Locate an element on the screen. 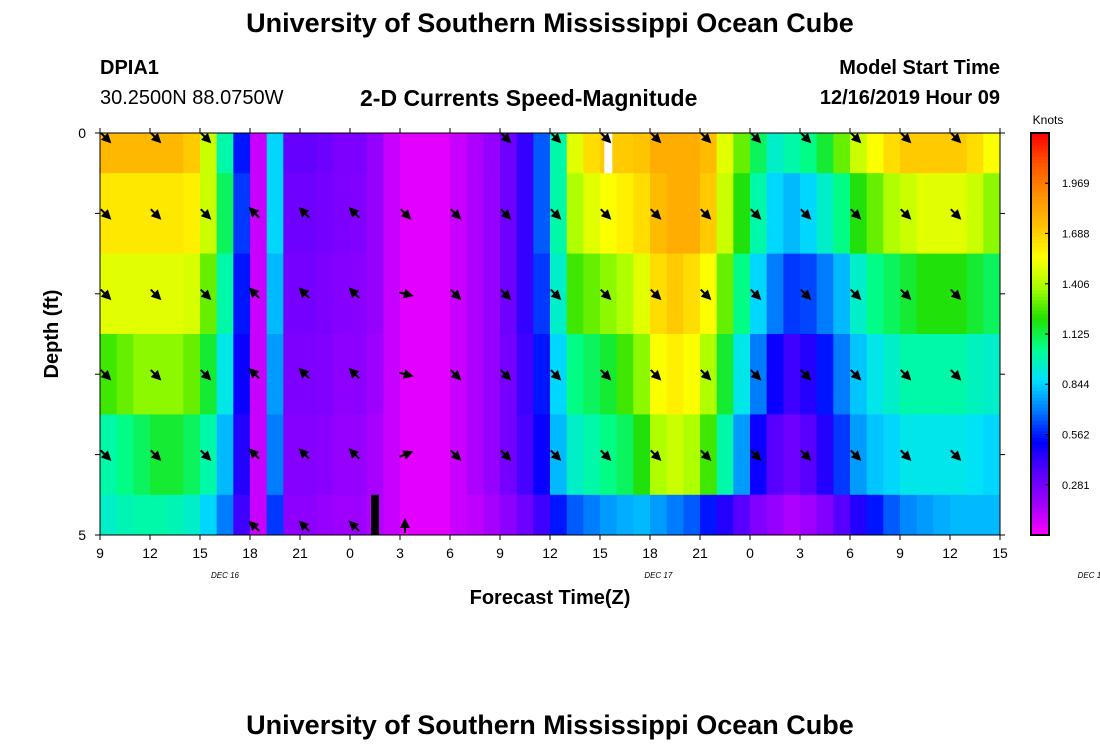 The image size is (1100, 750). colorbar-label: Knots is located at coordinates (1048, 120).